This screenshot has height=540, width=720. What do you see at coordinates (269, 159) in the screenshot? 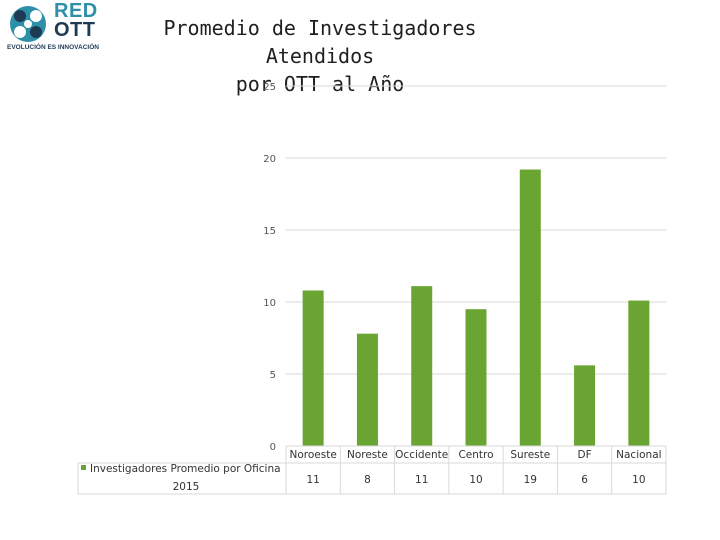
I see `y-tick-label: 20` at bounding box center [269, 159].